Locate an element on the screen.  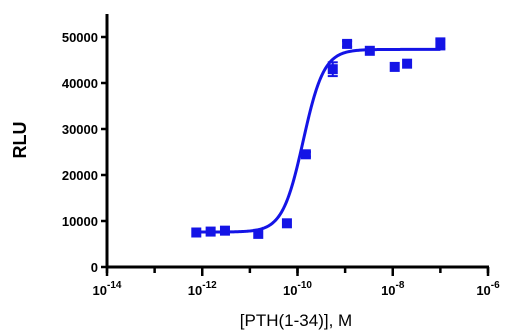
x-tick-label: 10⁻⁶ is located at coordinates (488, 289).